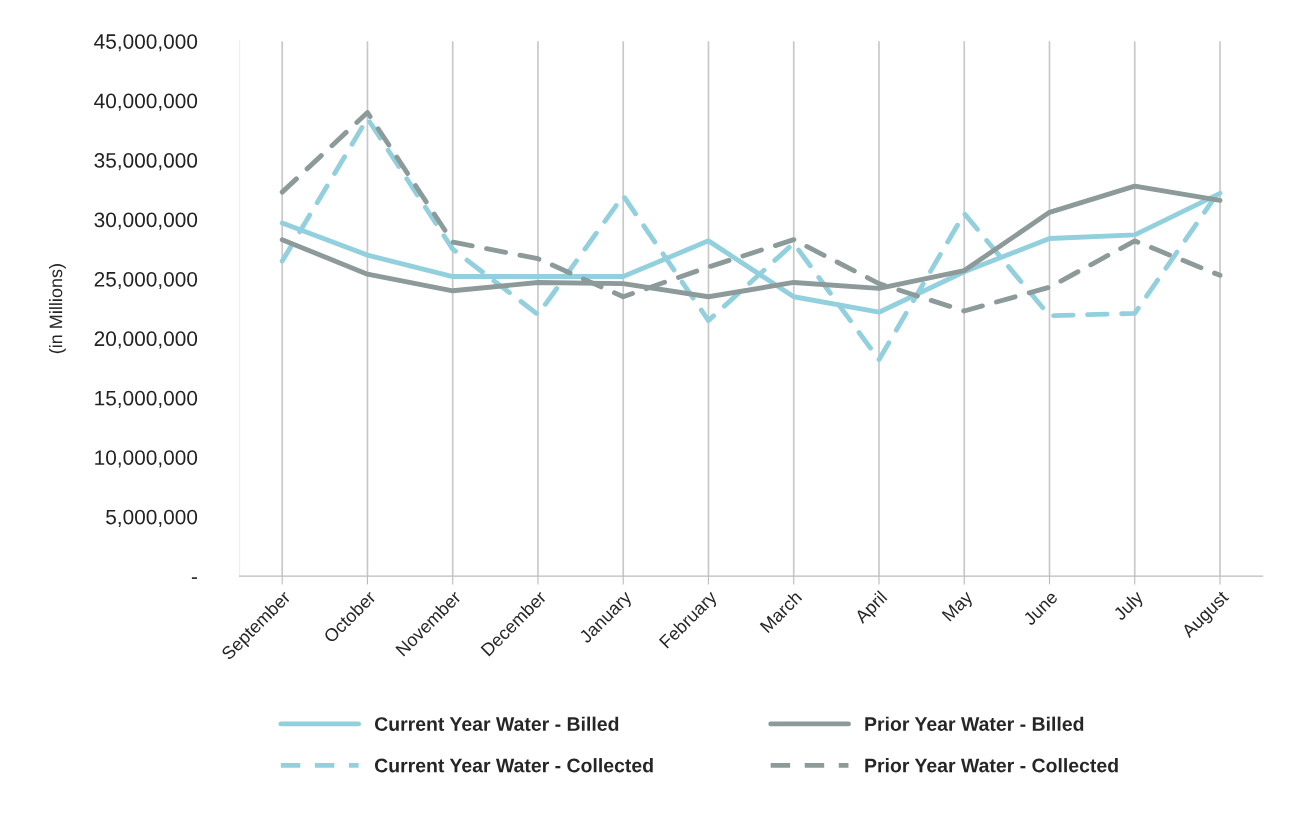  Describe the element at coordinates (146, 162) in the screenshot. I see `y-tick-label: 35,000,000` at that location.